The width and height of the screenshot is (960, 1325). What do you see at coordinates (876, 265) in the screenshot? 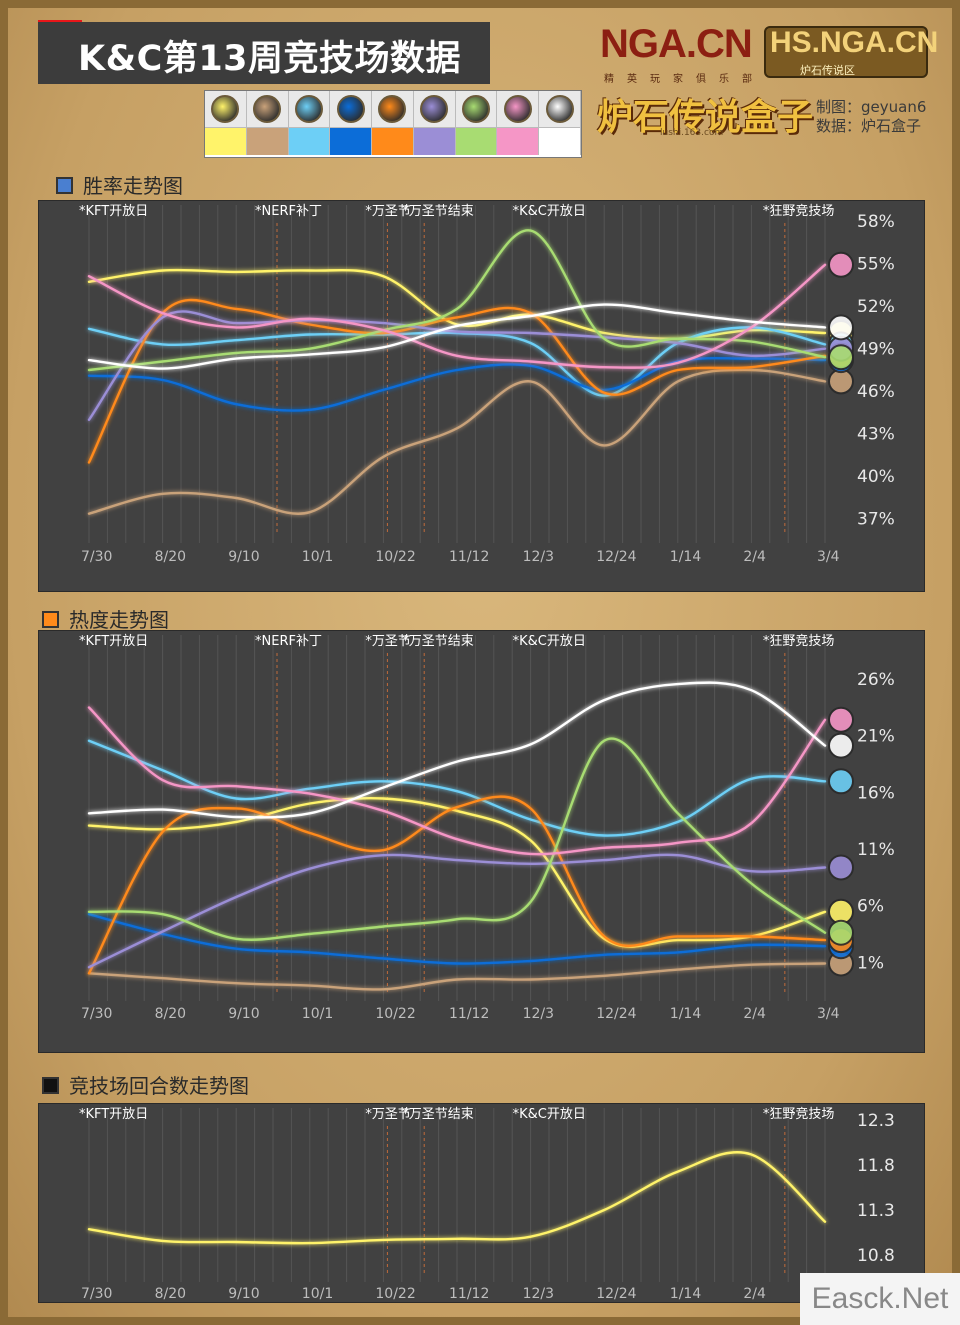
I see `y-tick-label: 55%` at bounding box center [876, 265].